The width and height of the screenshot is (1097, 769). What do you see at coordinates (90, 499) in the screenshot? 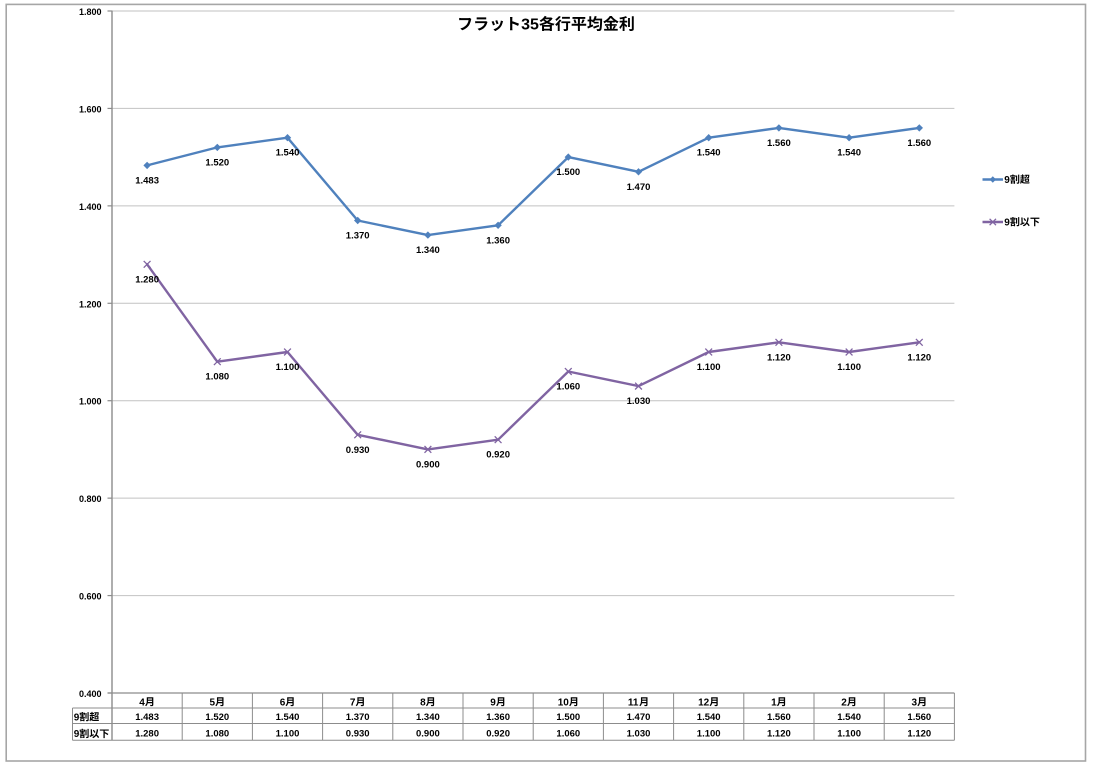
I see `svg-text: 0.800` at bounding box center [90, 499].